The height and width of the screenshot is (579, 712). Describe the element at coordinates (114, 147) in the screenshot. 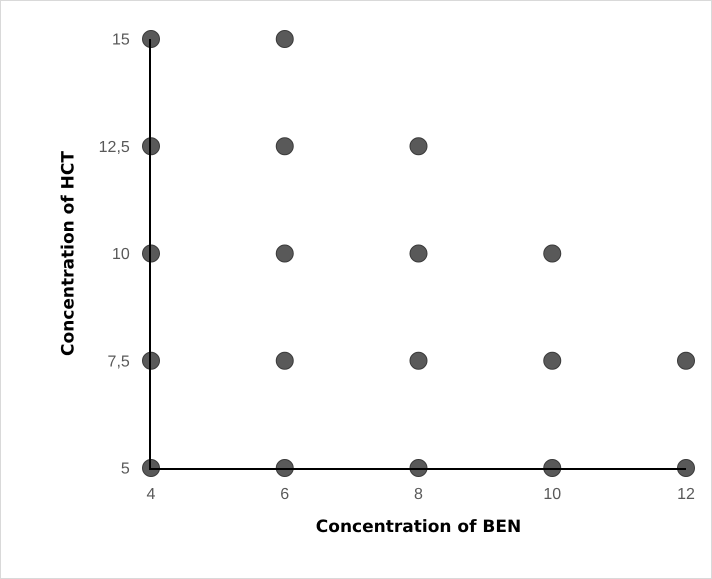

I see `y-tick-label: 12,5` at that location.